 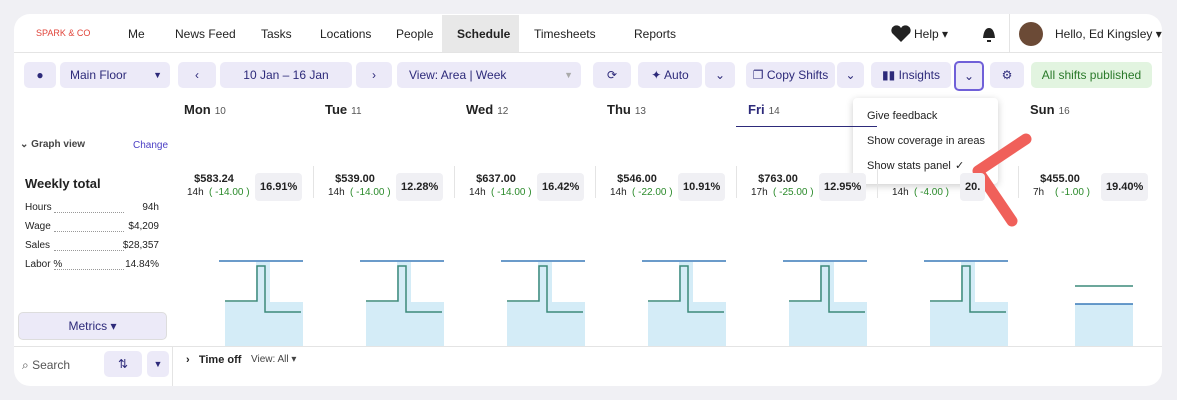 I want to click on bell-icon, so click(x=989, y=34).